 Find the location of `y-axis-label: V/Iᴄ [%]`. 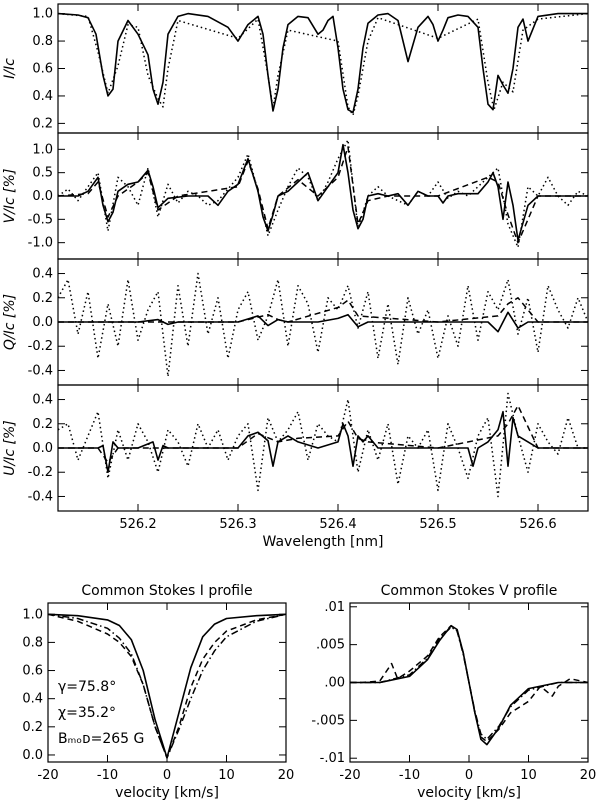

y-axis-label: V/Iᴄ [%] is located at coordinates (10, 196).